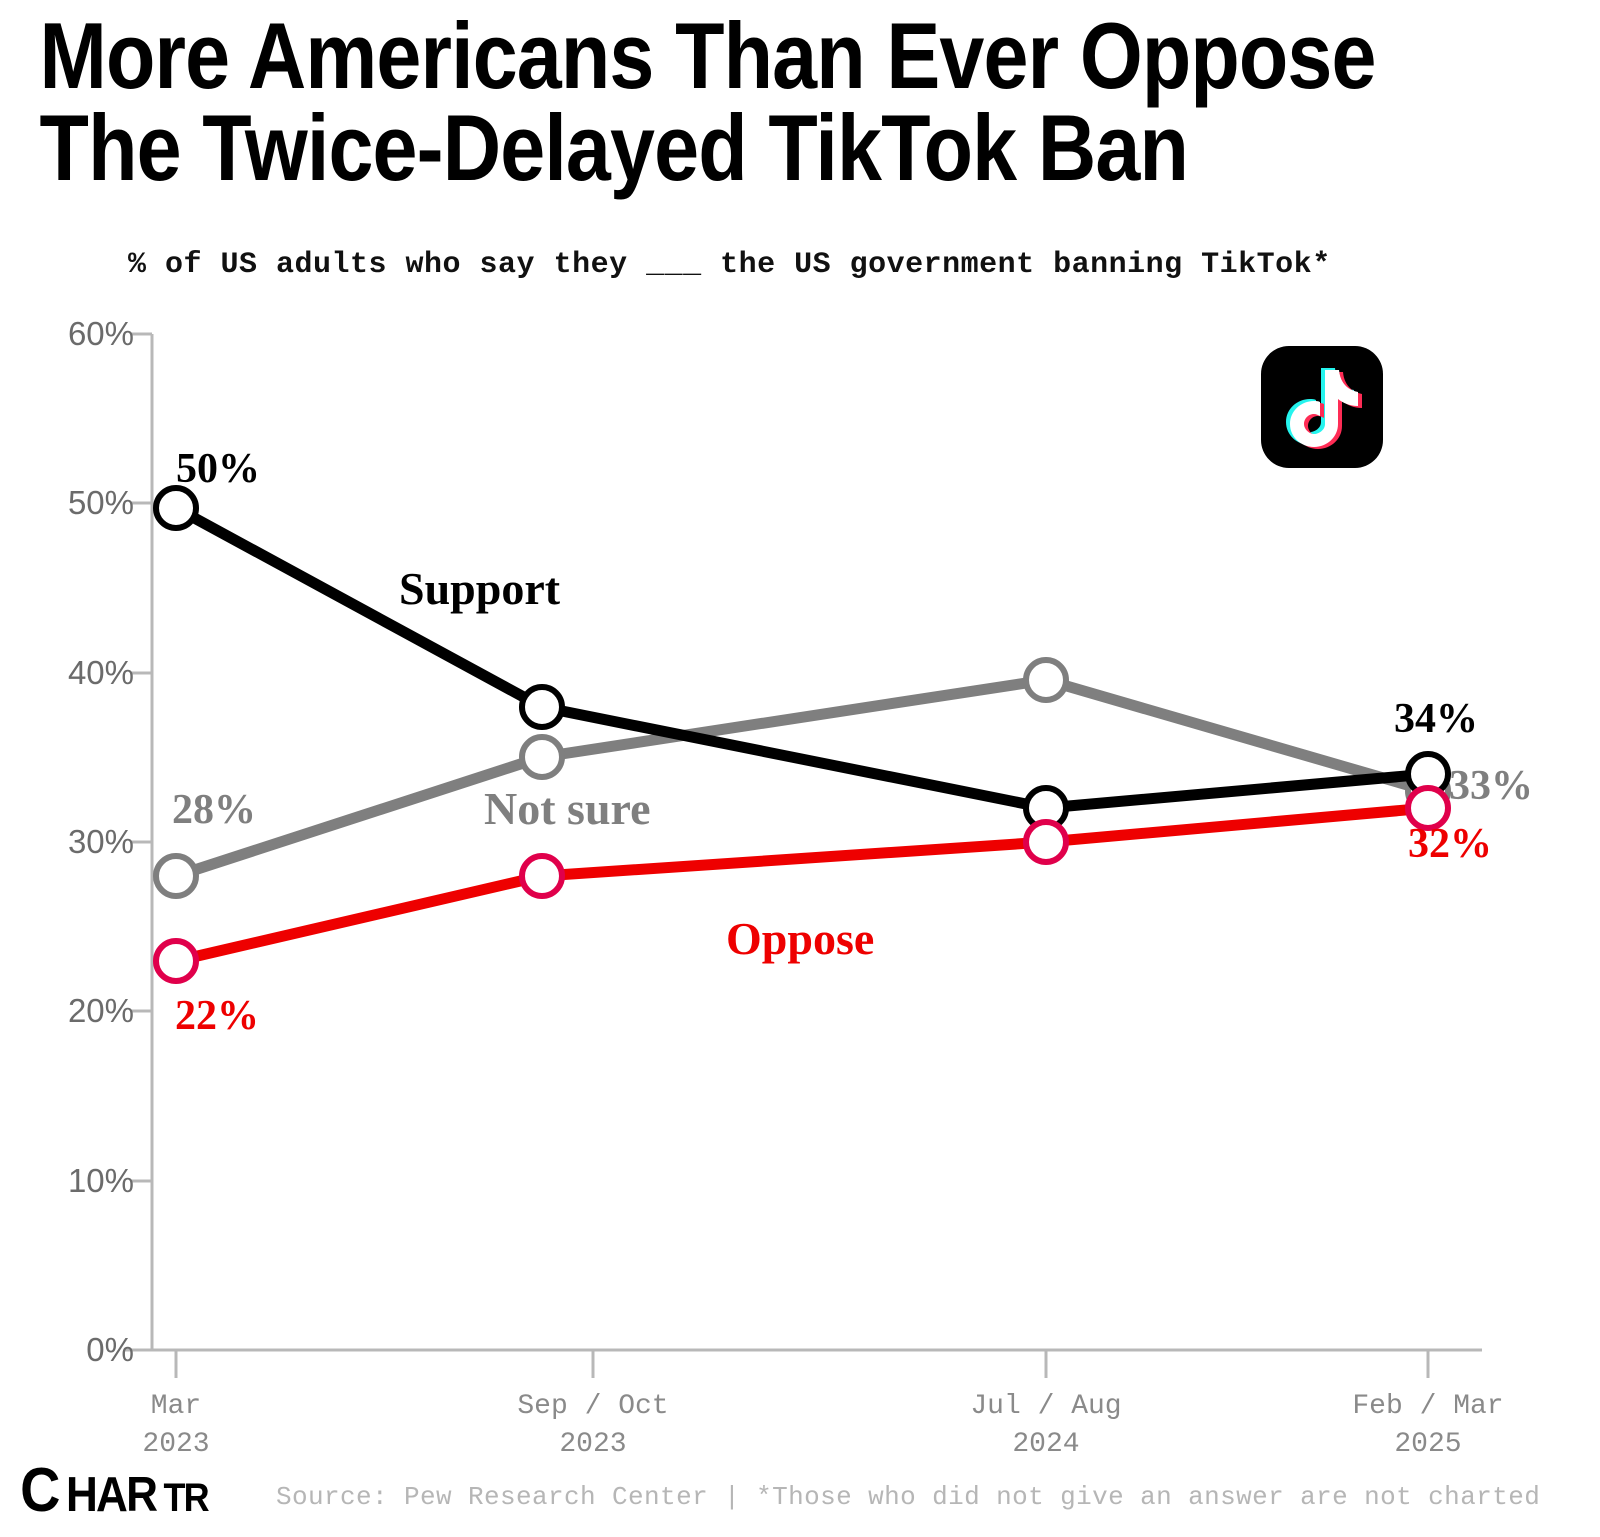 The width and height of the screenshot is (1600, 1537). What do you see at coordinates (567, 808) in the screenshot?
I see `series-label-not-sure: Not sure` at bounding box center [567, 808].